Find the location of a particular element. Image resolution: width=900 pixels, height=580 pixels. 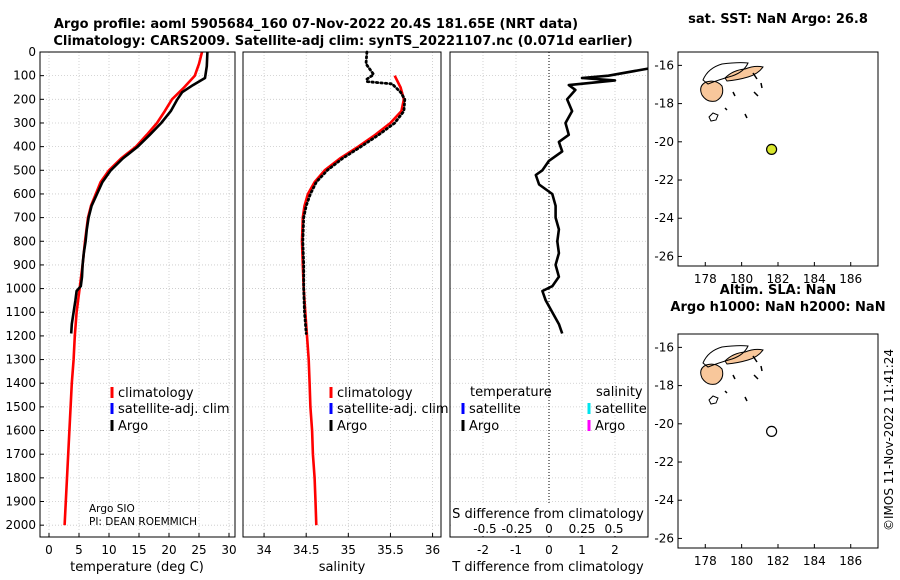

difference-lines is located at coordinates (591, 200).